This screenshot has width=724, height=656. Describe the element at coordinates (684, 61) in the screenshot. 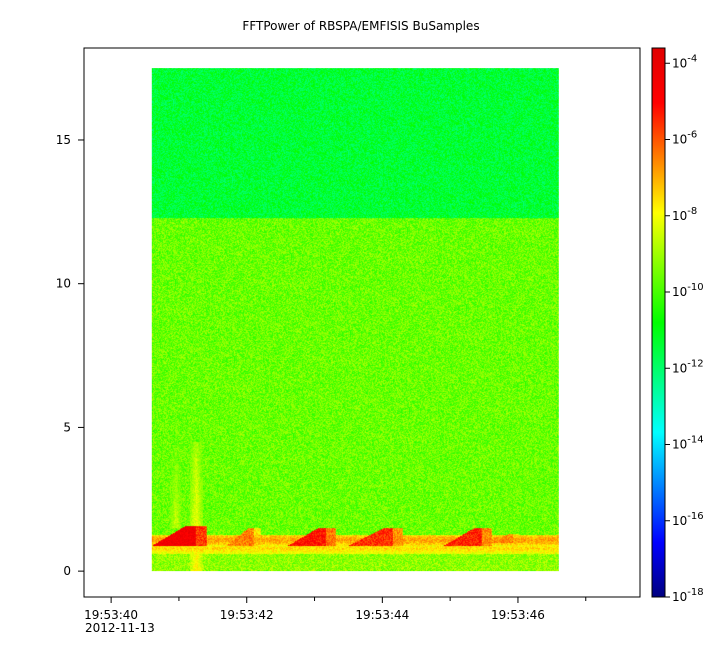

I see `colorbar-tick-label: 10⁻⁴` at that location.